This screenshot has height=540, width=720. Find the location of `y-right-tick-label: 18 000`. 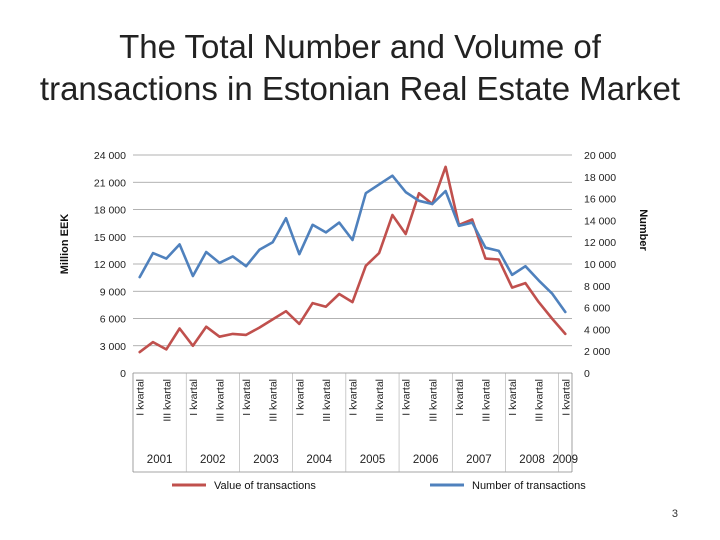

y-right-tick-label: 18 000 is located at coordinates (600, 178).